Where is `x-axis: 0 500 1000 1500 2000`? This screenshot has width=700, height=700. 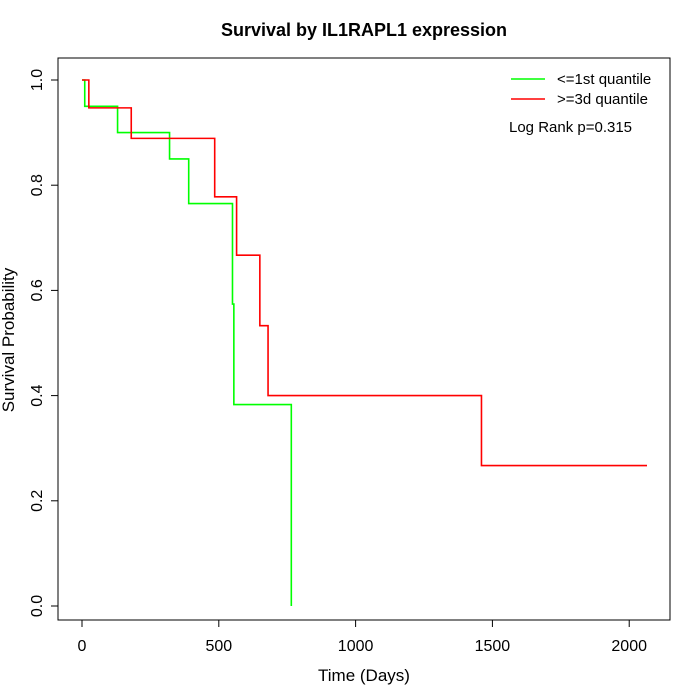 x-axis: 0 500 1000 1500 2000 is located at coordinates (362, 637).